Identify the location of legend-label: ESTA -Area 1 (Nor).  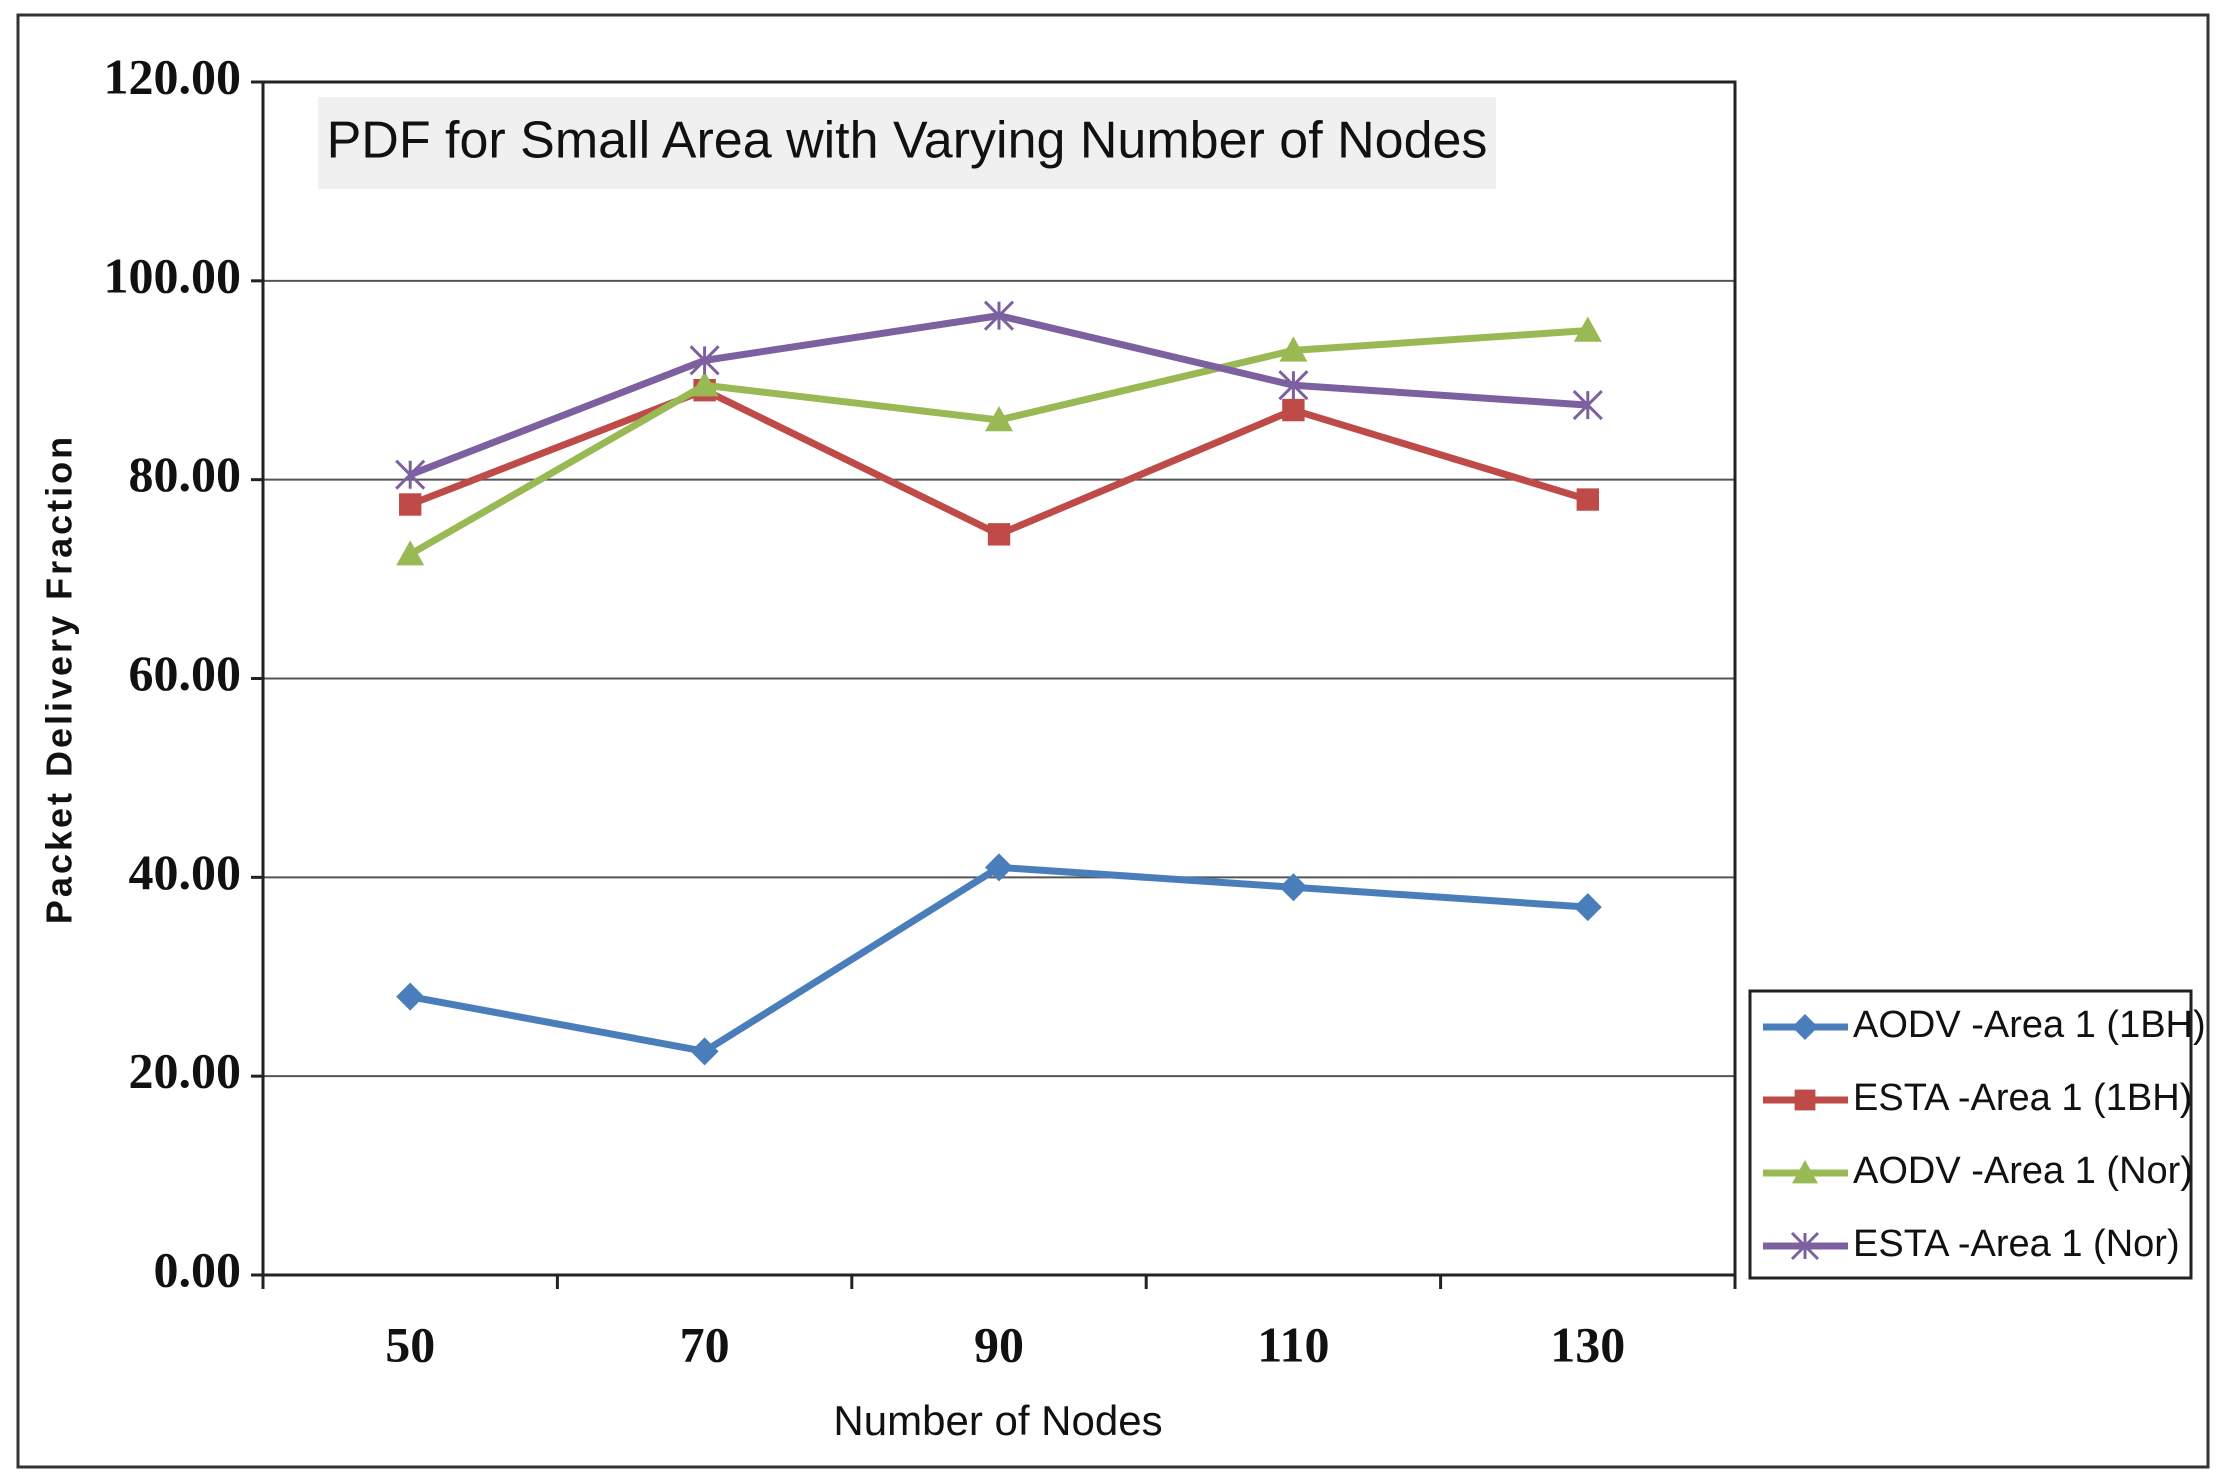
(2016, 1244).